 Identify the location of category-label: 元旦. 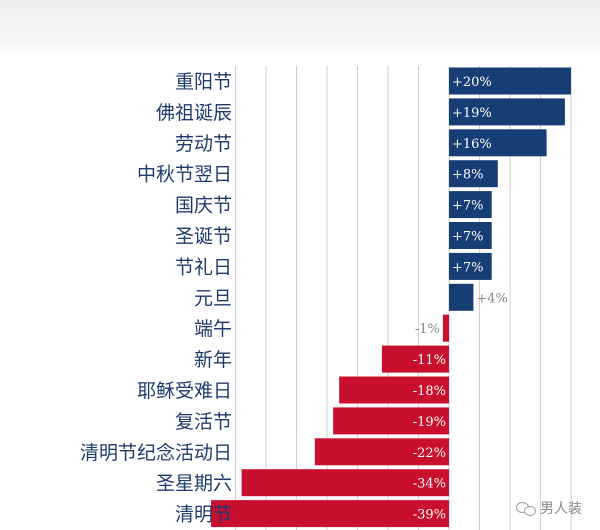
(213, 298).